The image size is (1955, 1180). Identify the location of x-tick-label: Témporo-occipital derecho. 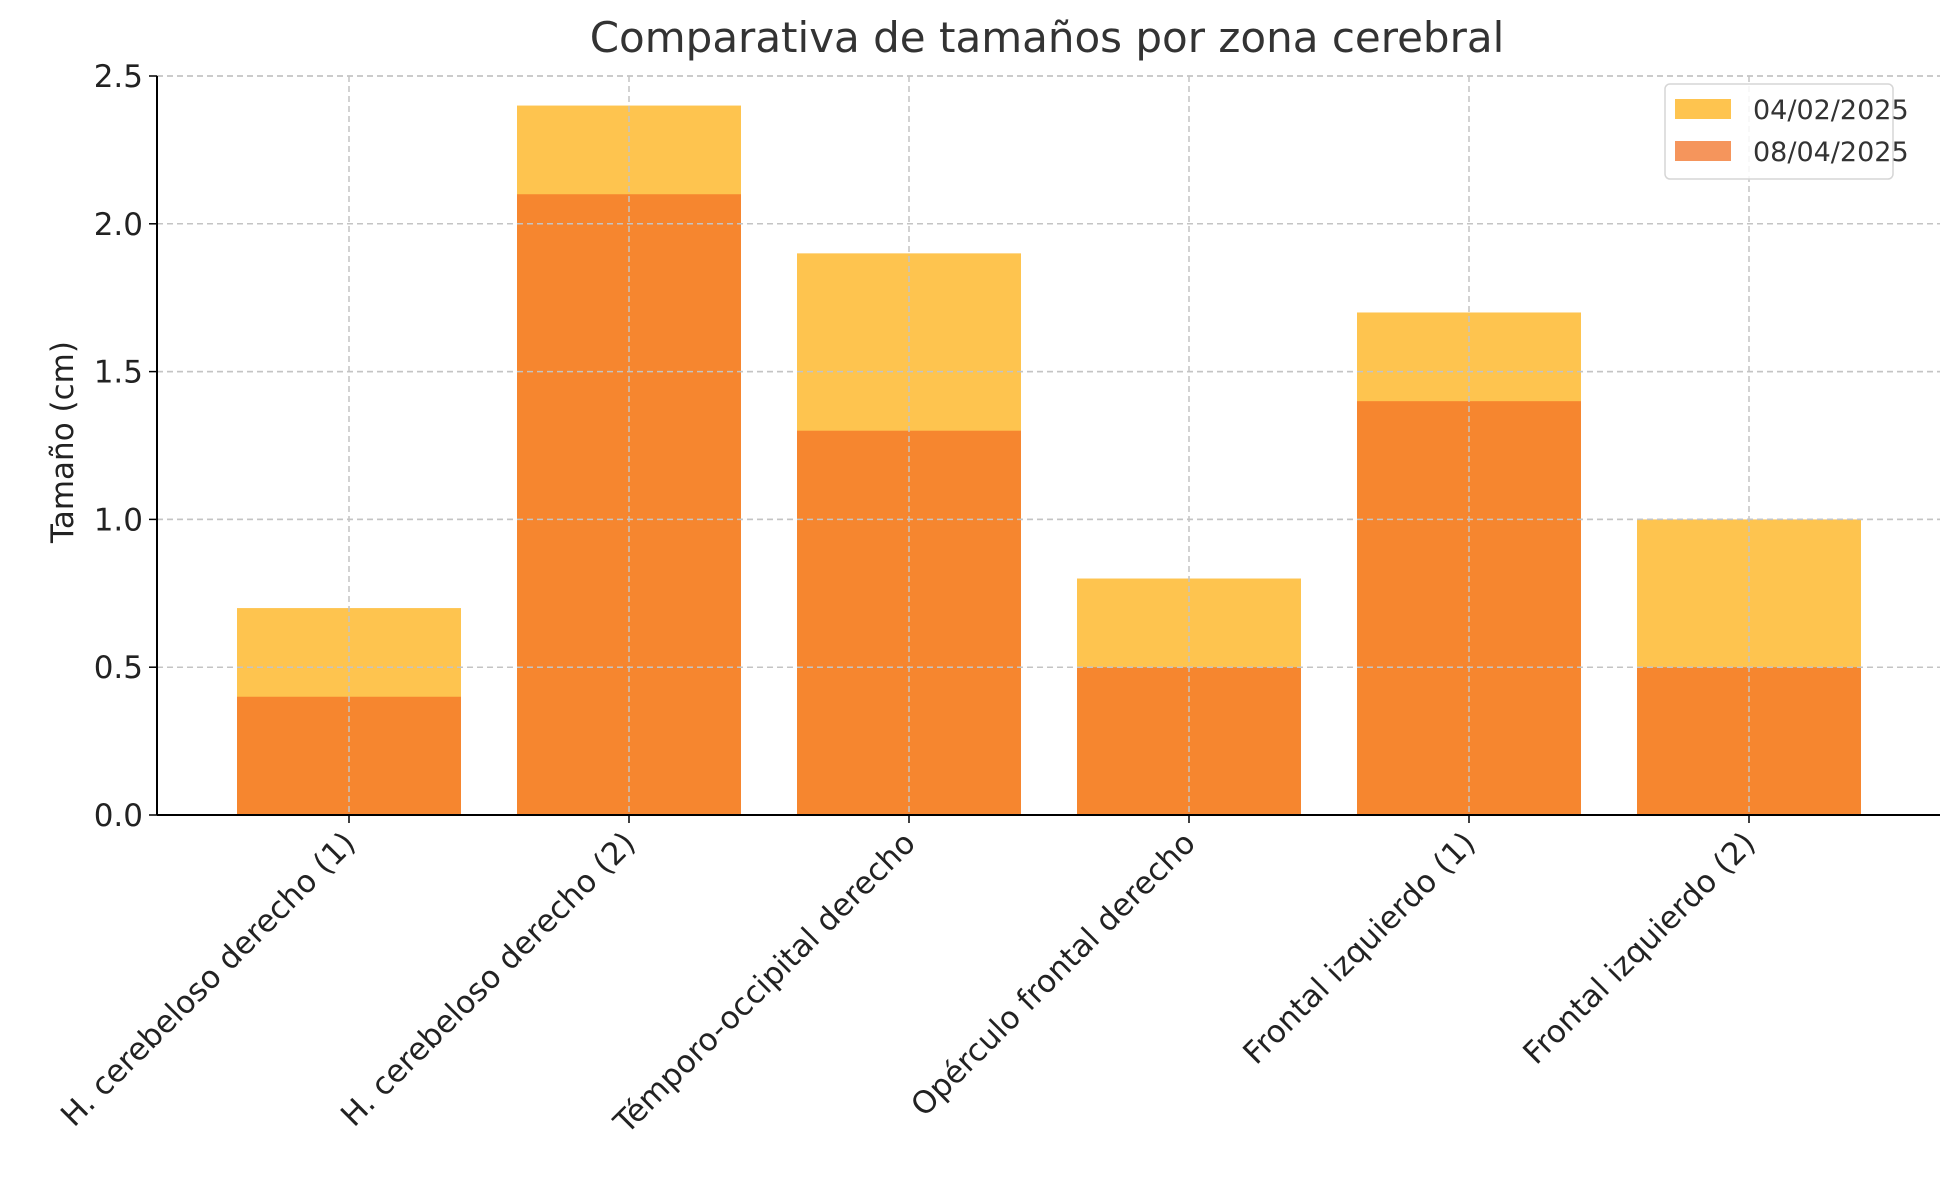
(765, 983).